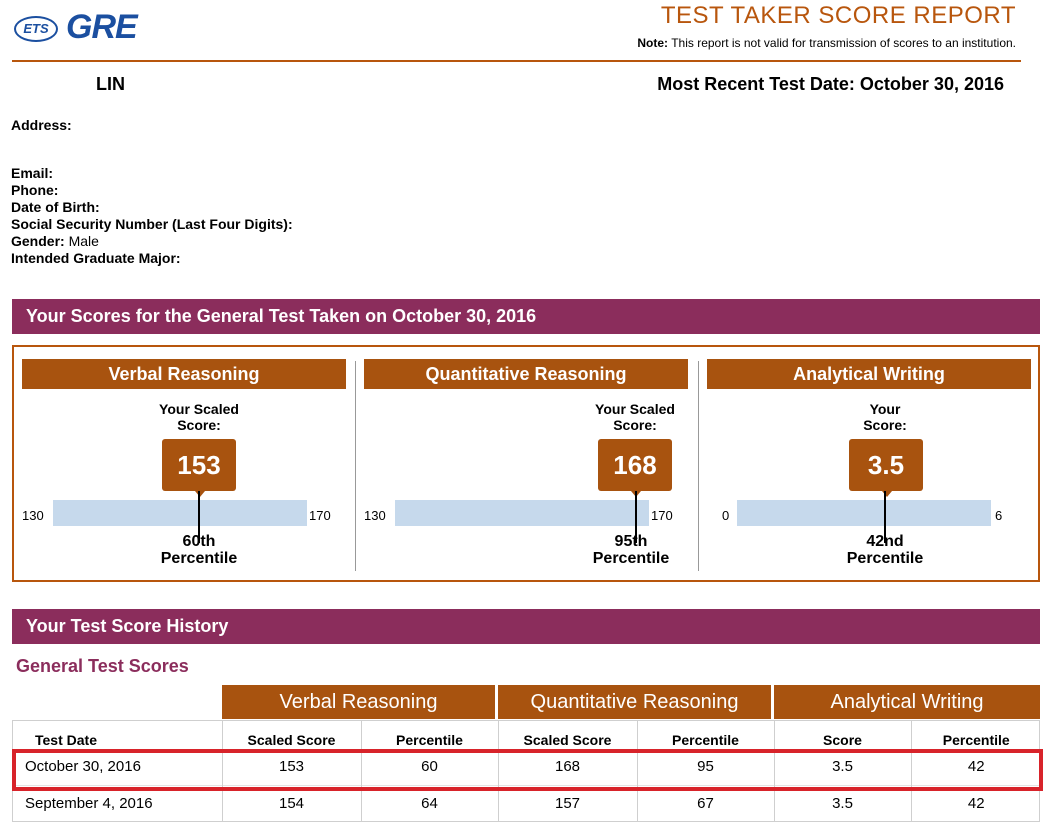 This screenshot has height=834, width=1044. What do you see at coordinates (635, 468) in the screenshot?
I see `quant-score-box: 168` at bounding box center [635, 468].